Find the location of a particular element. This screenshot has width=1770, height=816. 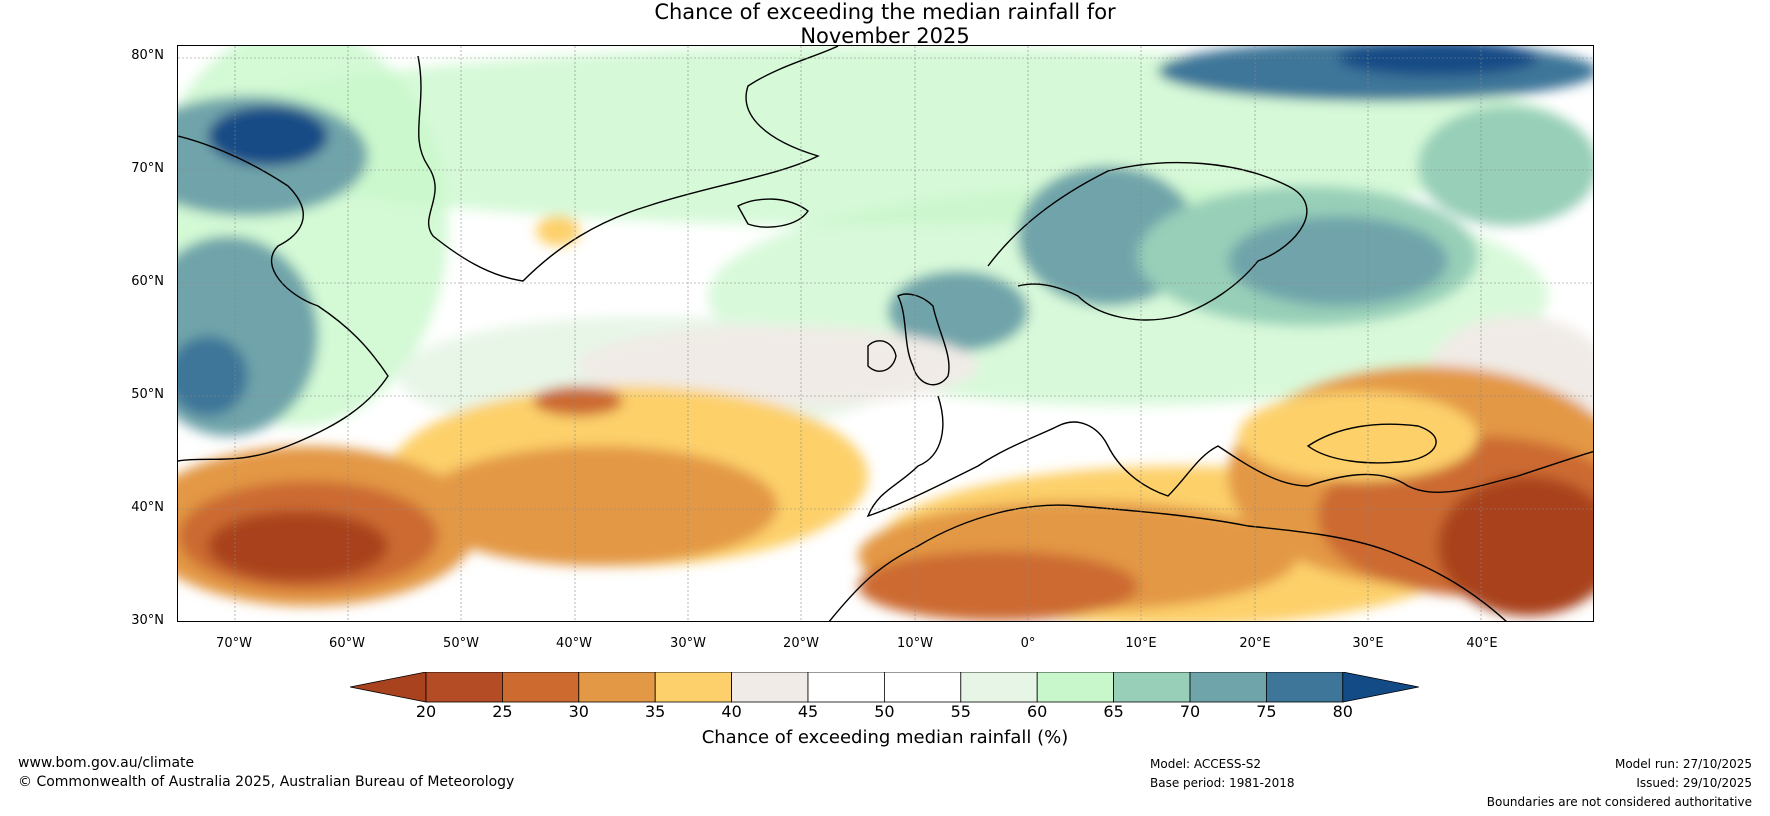

footer-issued: Issued: 29/10/2025 is located at coordinates (1694, 783).